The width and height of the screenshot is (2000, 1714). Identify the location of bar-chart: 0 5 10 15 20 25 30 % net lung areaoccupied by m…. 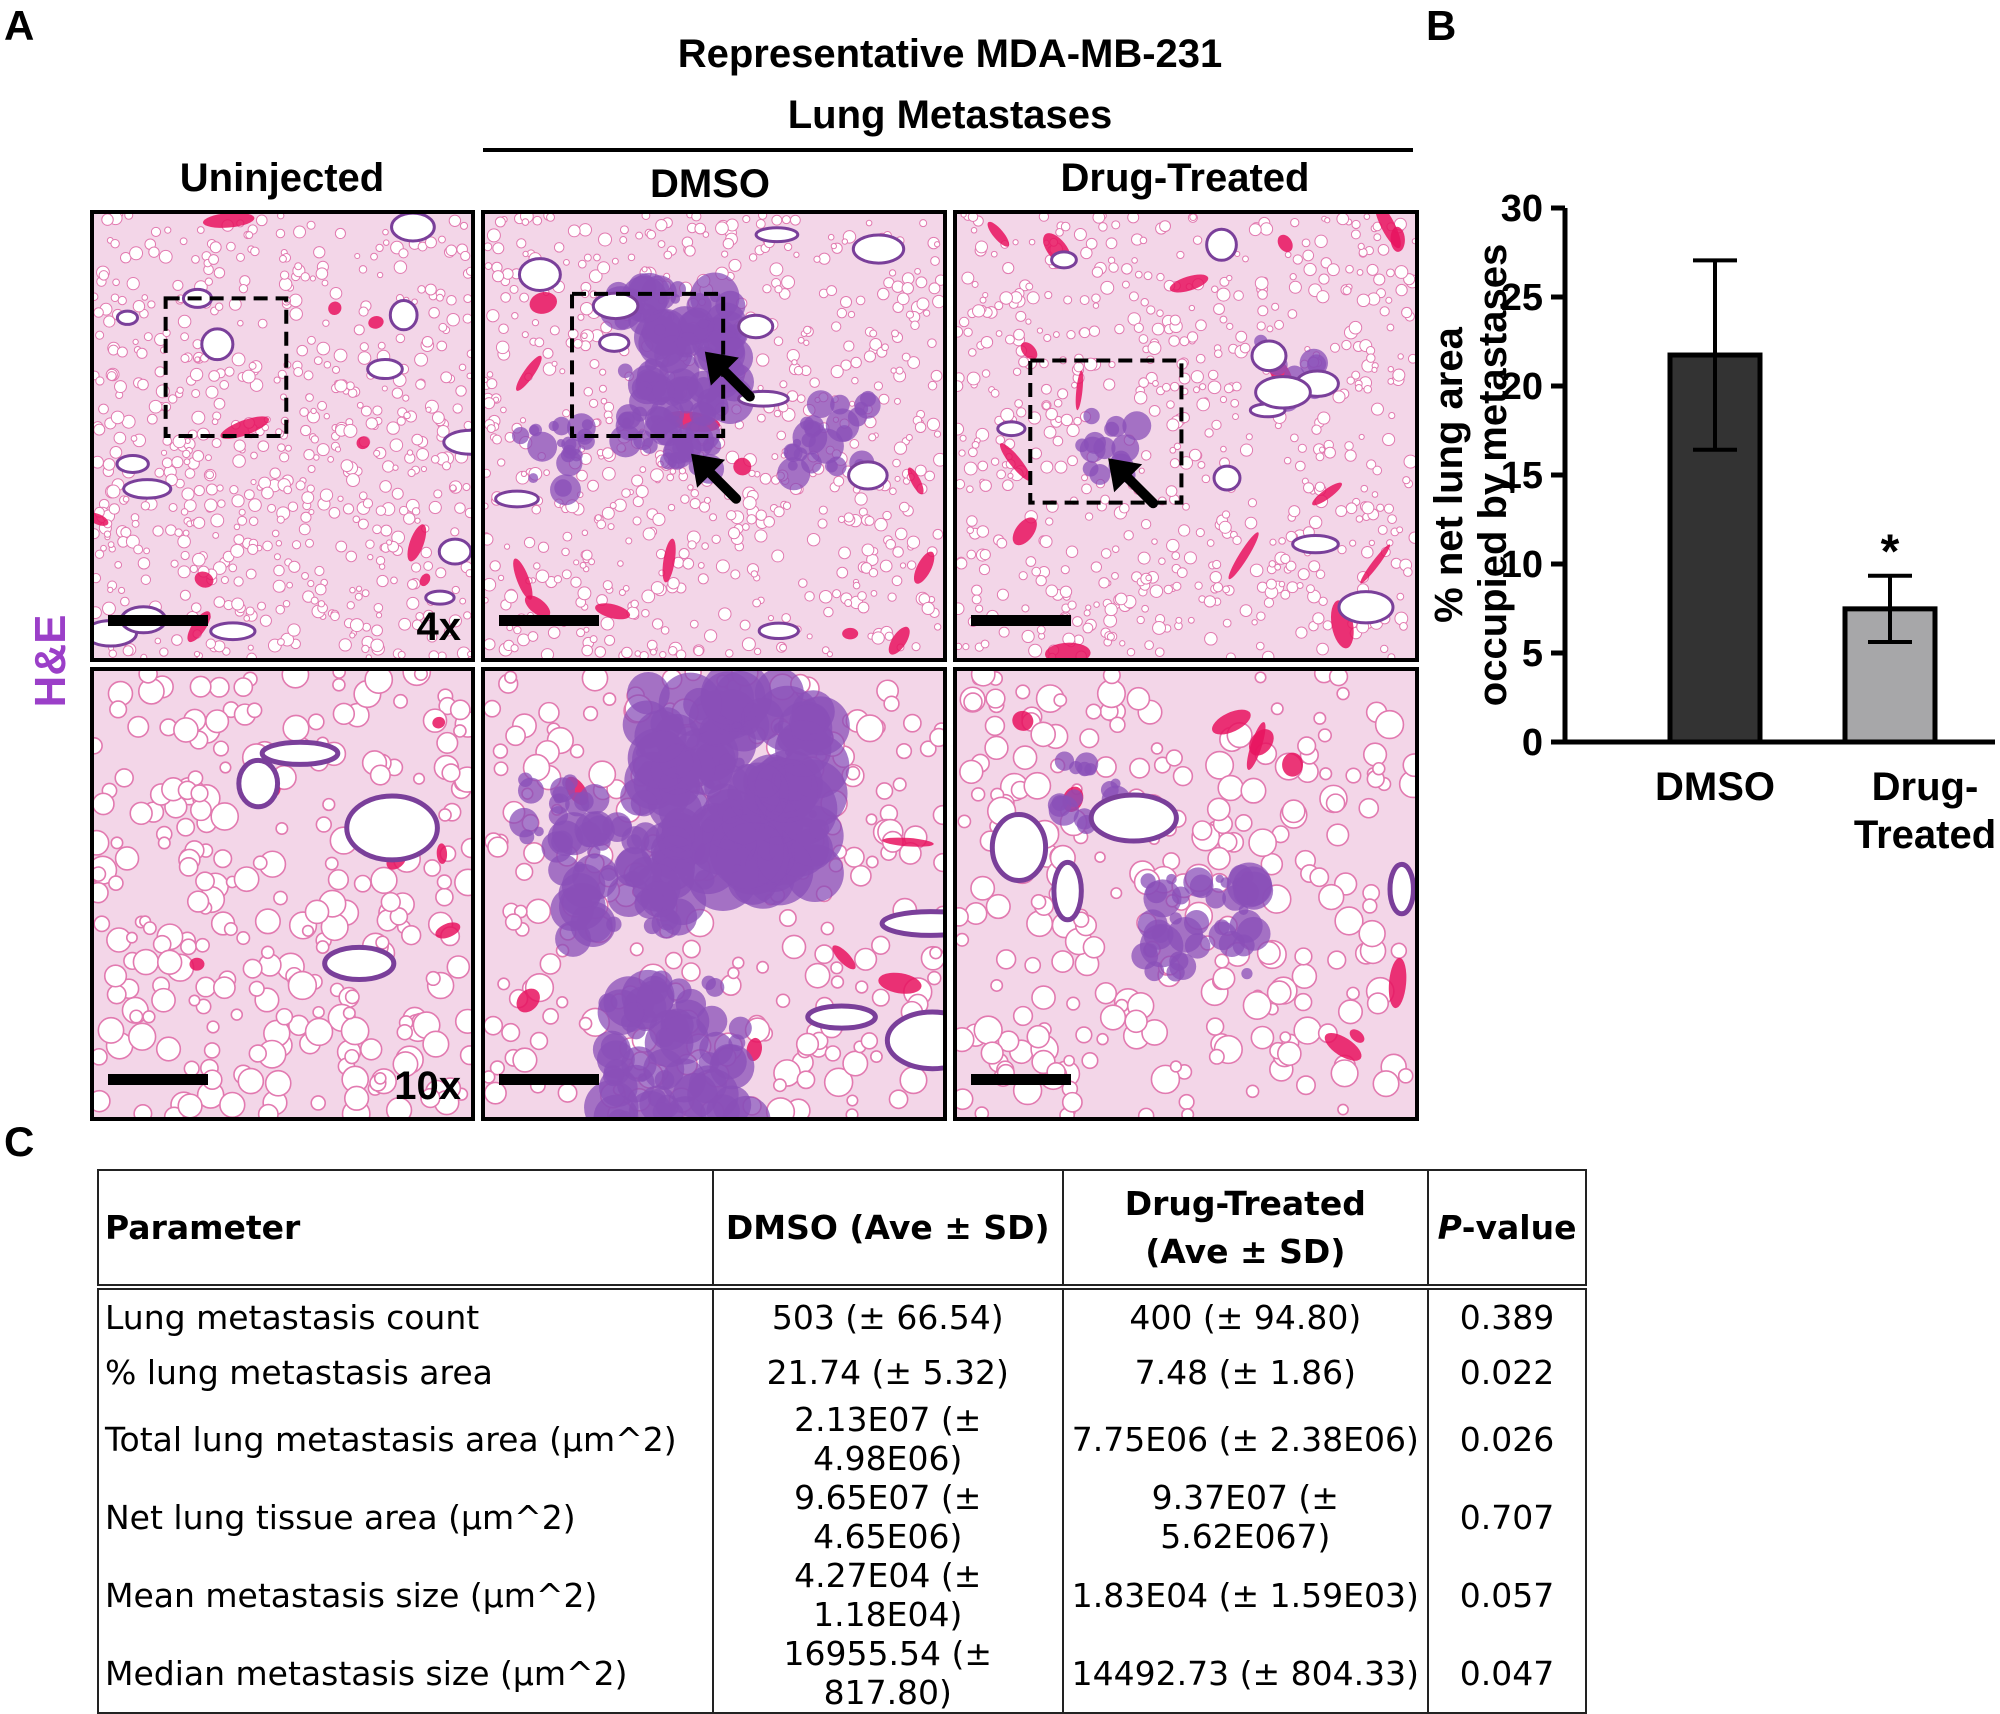
(1713, 522).